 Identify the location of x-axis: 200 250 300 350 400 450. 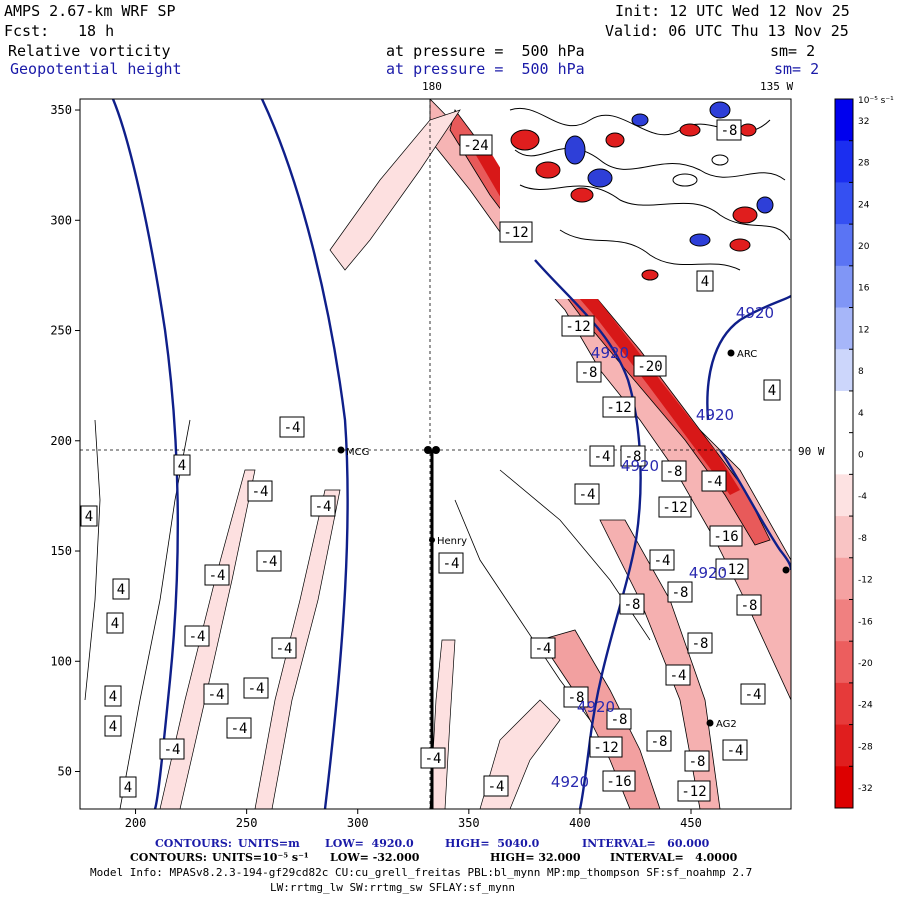
(413, 819).